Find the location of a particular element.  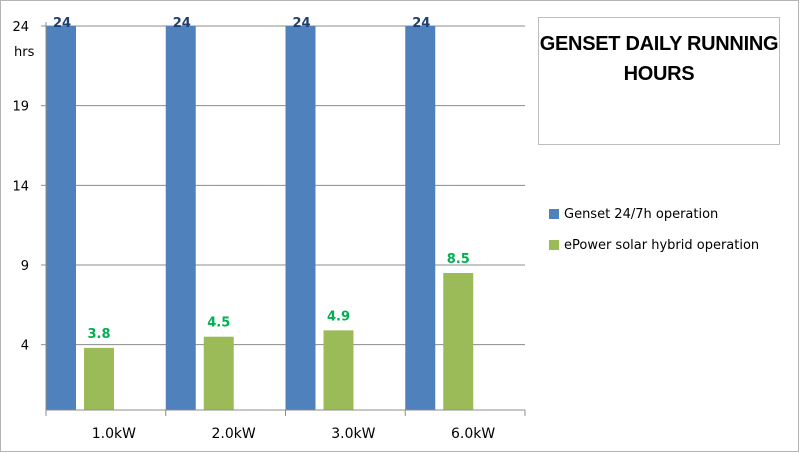

legend-label-epower: ePower solar hybrid operation is located at coordinates (662, 245).